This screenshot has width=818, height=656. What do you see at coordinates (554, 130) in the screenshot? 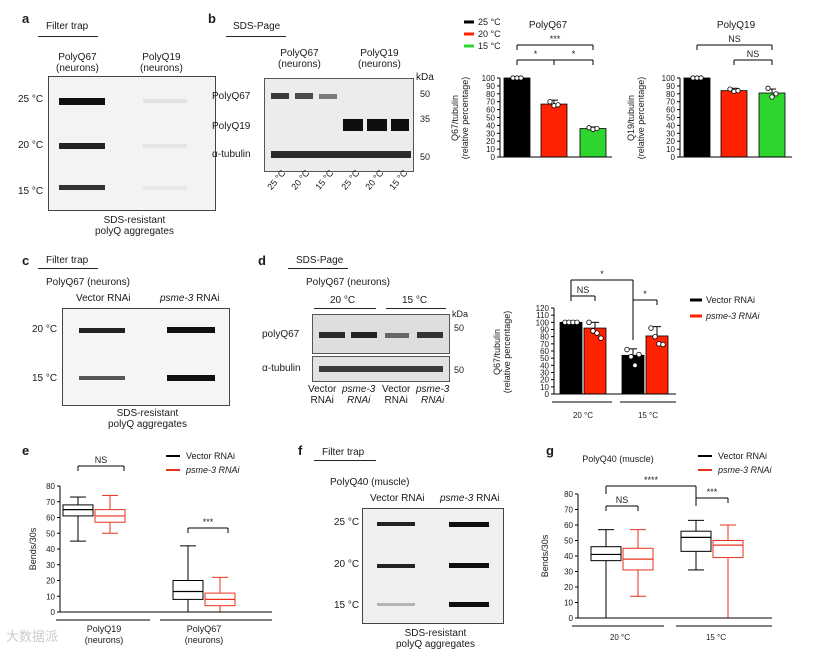
I see `chart-b-q67-bar` at bounding box center [554, 130].